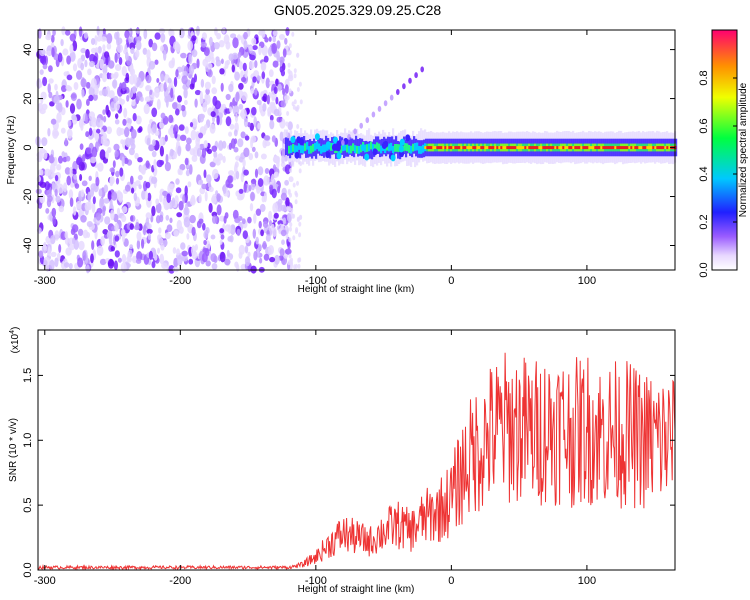 The height and width of the screenshot is (600, 750). Describe the element at coordinates (451, 281) in the screenshot. I see `x-tick-label: 0` at that location.